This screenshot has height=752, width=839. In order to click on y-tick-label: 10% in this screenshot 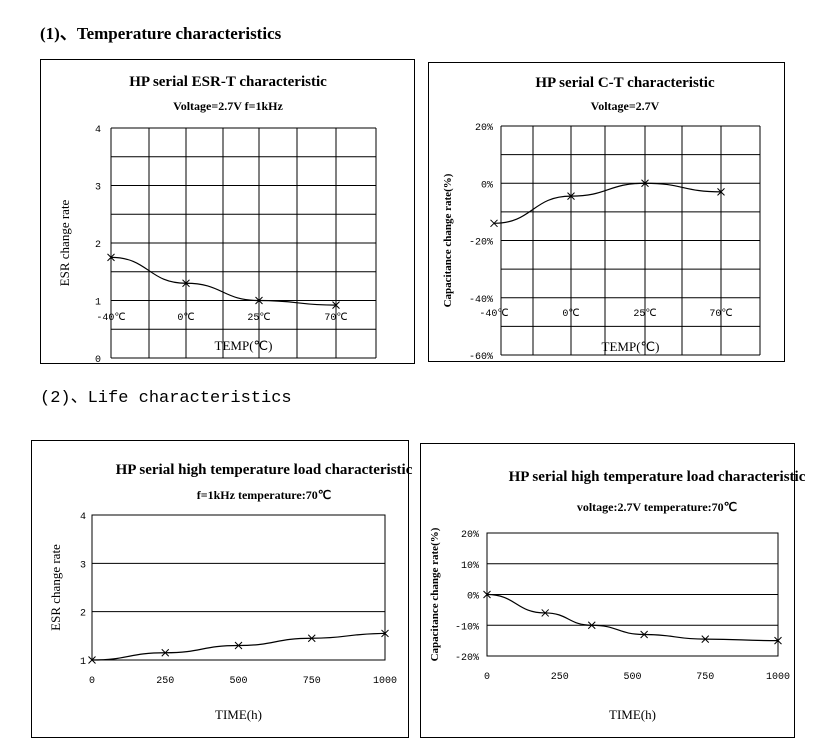, I will do `click(470, 566)`.